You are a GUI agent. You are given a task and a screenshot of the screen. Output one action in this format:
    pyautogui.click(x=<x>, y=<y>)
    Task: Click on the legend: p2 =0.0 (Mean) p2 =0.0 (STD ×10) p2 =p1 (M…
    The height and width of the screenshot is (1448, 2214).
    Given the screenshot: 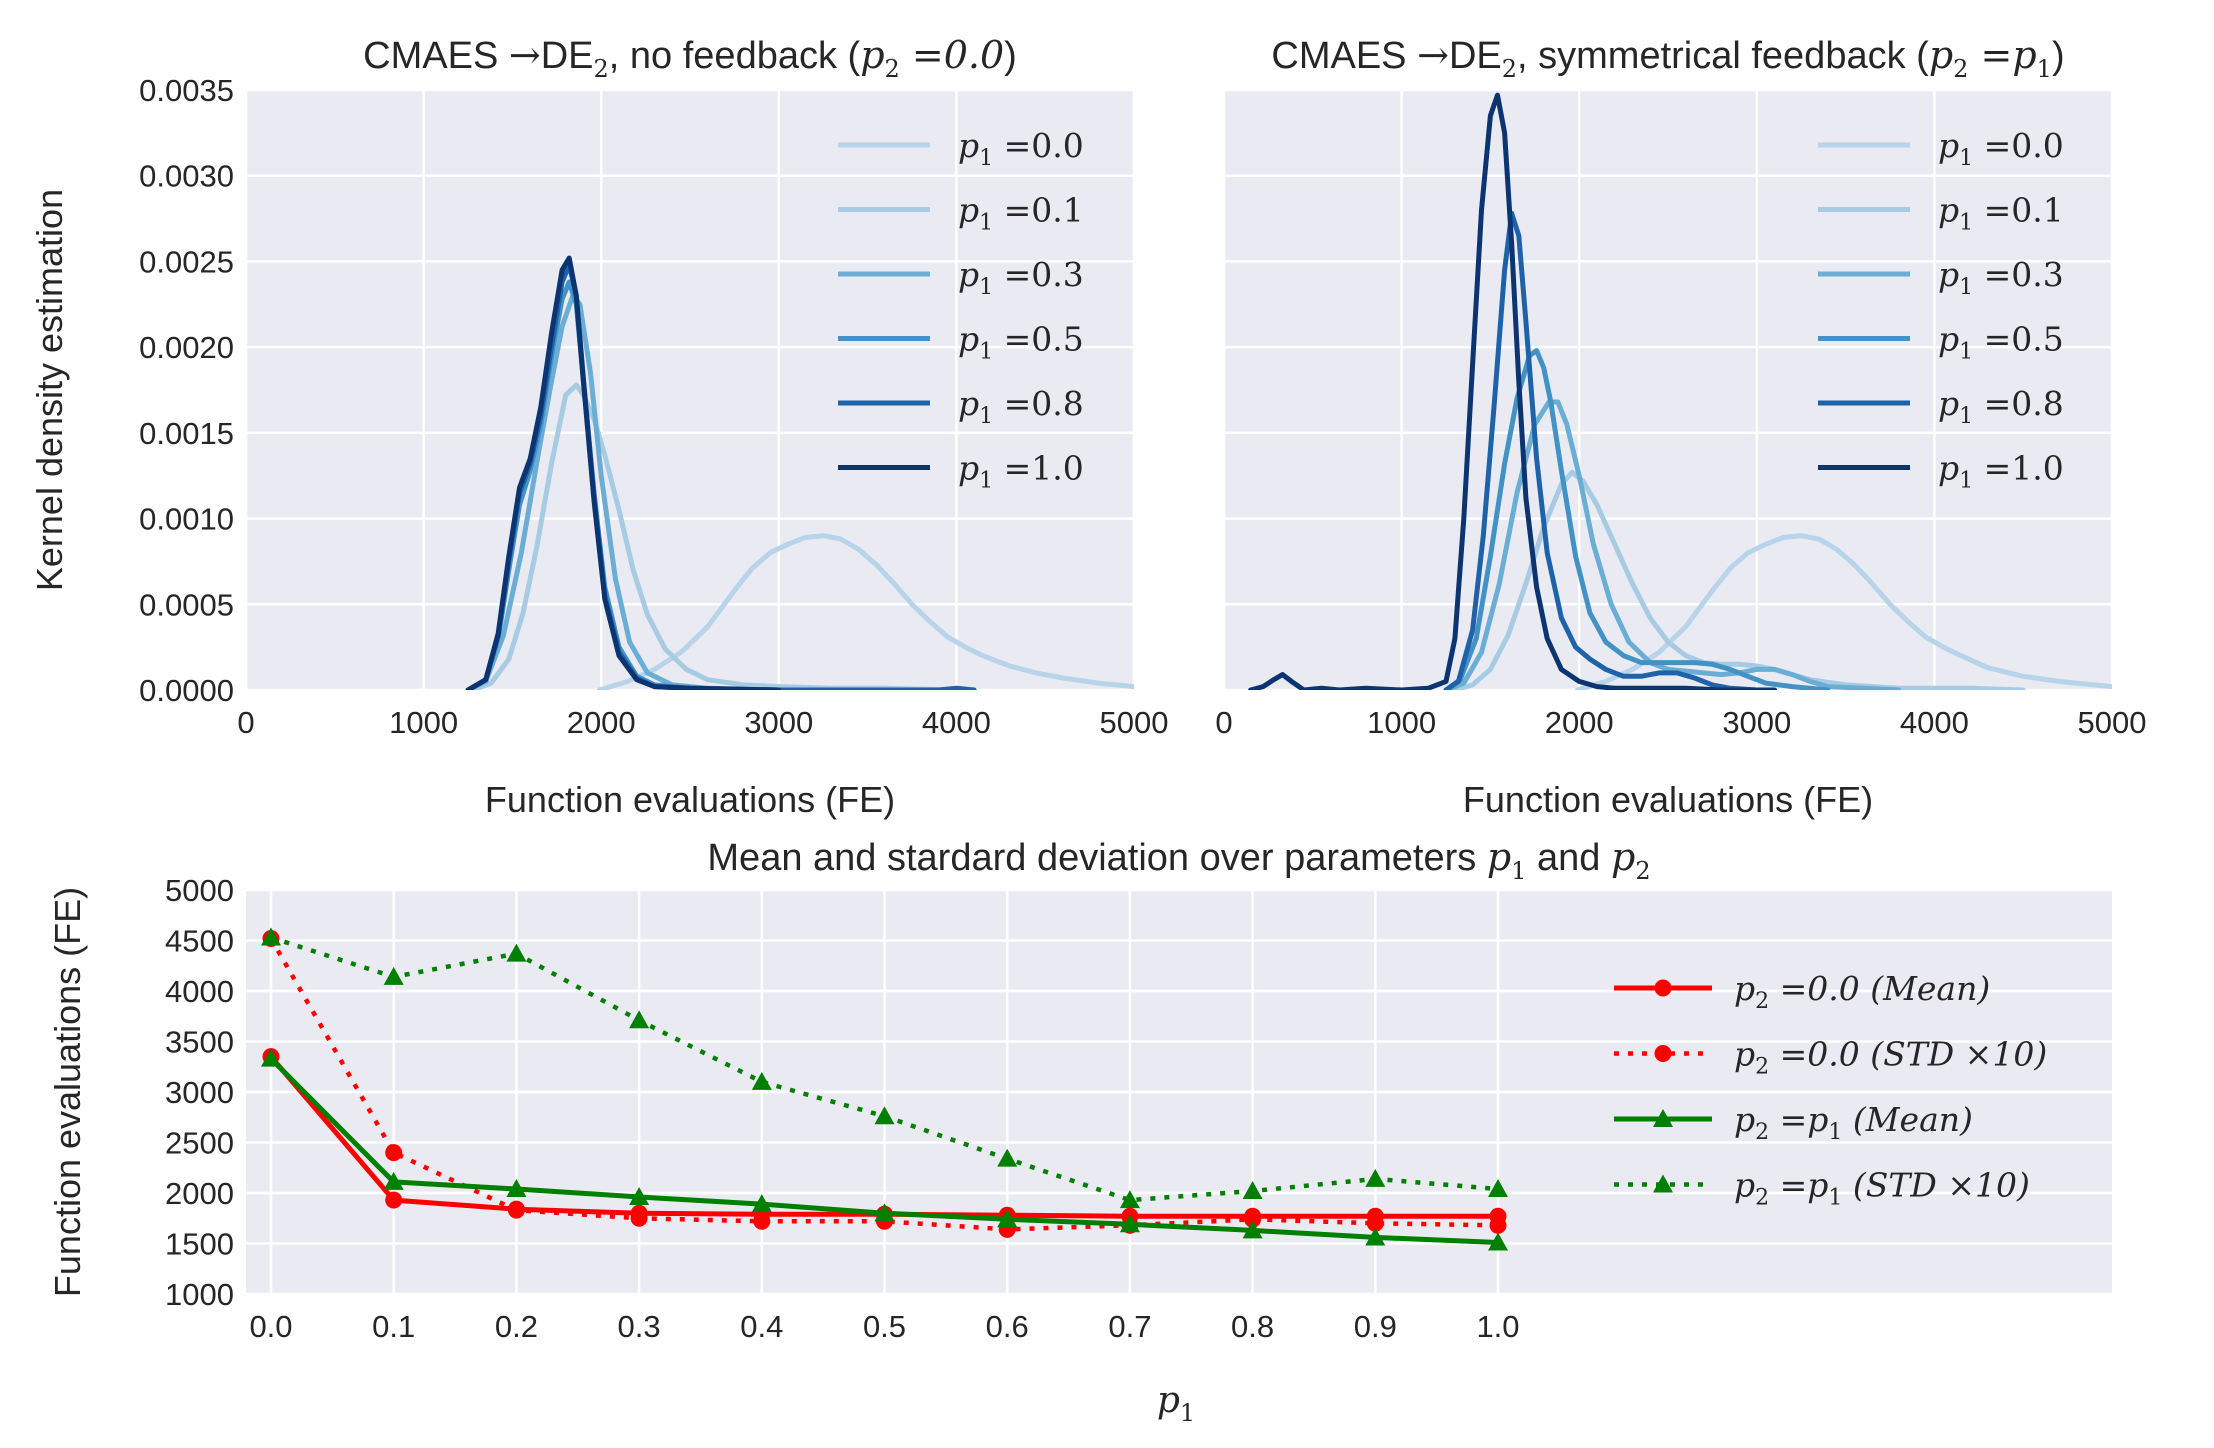 What is the action you would take?
    pyautogui.click(x=1830, y=1090)
    